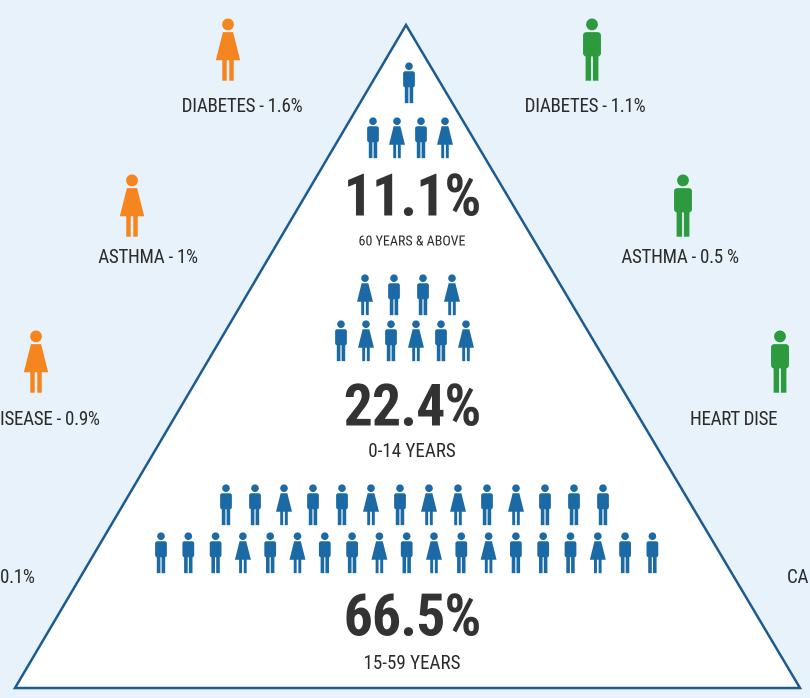 The height and width of the screenshot is (698, 810). Describe the element at coordinates (412, 242) in the screenshot. I see `tier-label: 60 YEARS & ABOVE` at that location.